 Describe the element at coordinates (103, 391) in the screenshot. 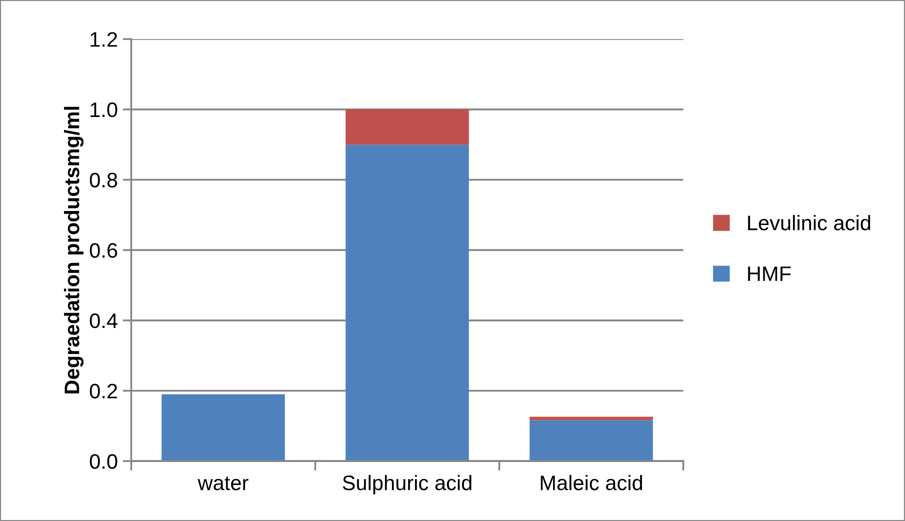

I see `y-tick-label: 0.2` at that location.